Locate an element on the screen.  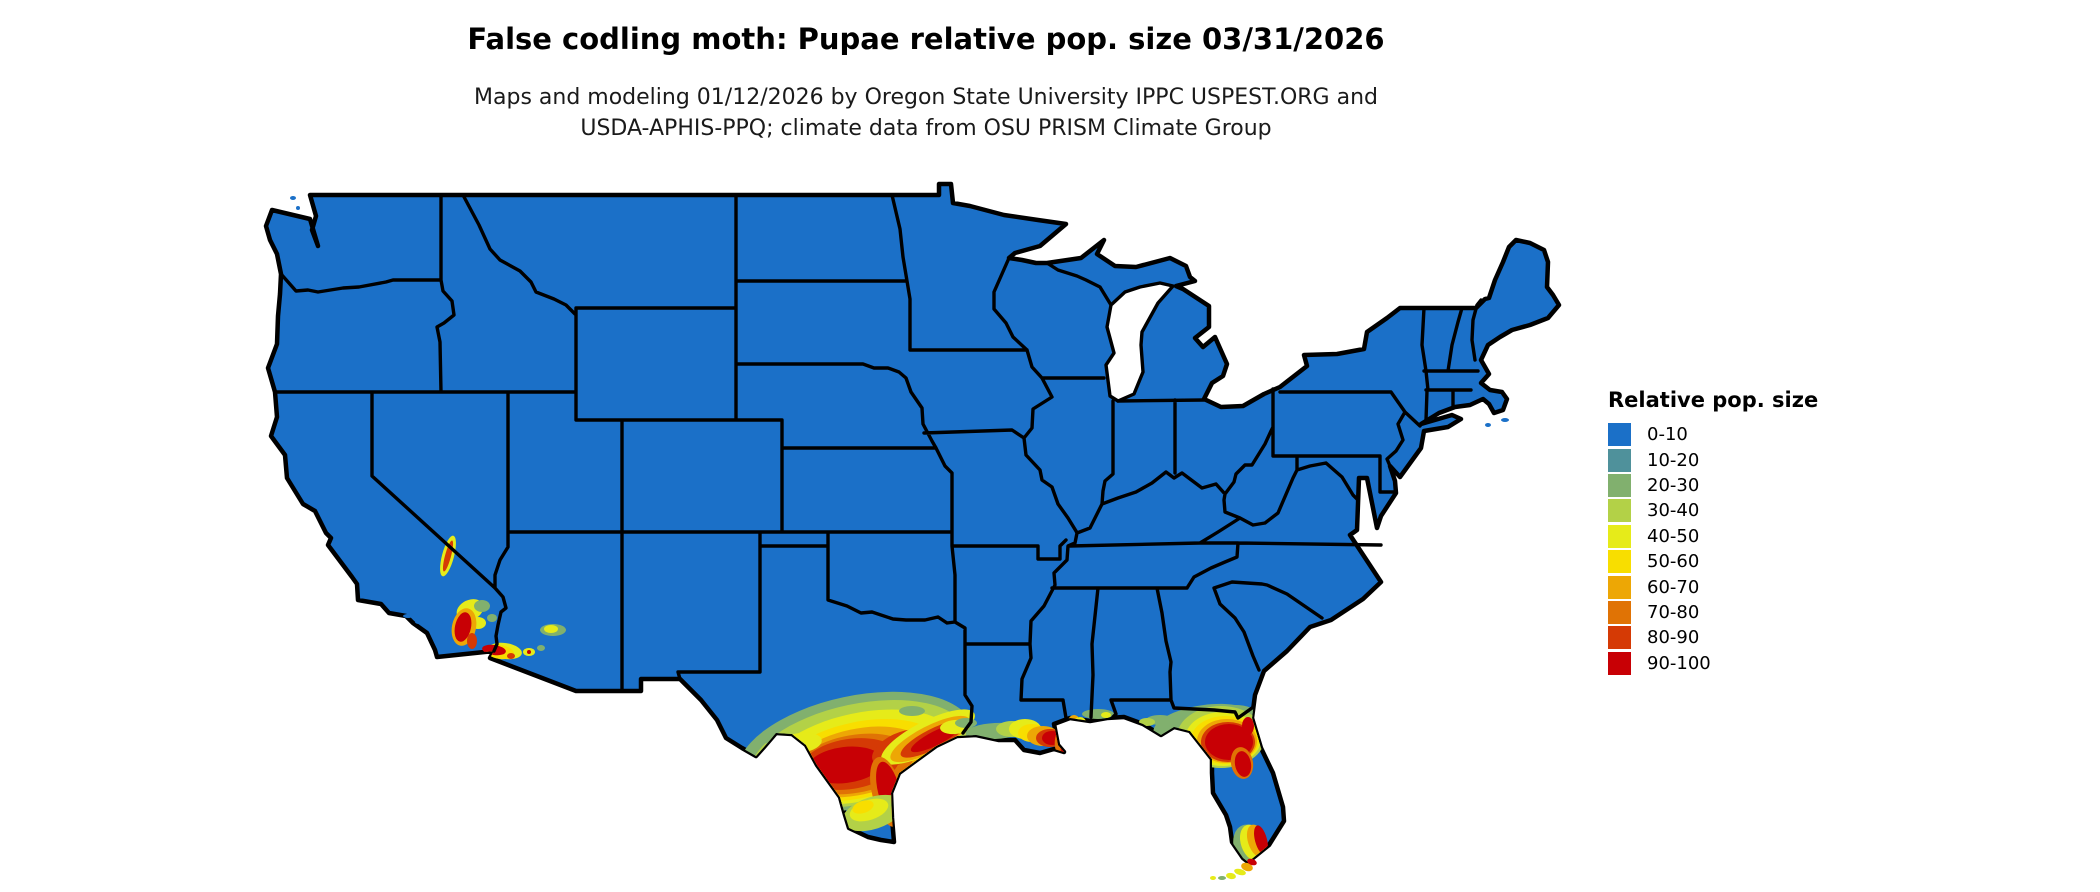
legend-item-label: 80-90 is located at coordinates (1673, 638).